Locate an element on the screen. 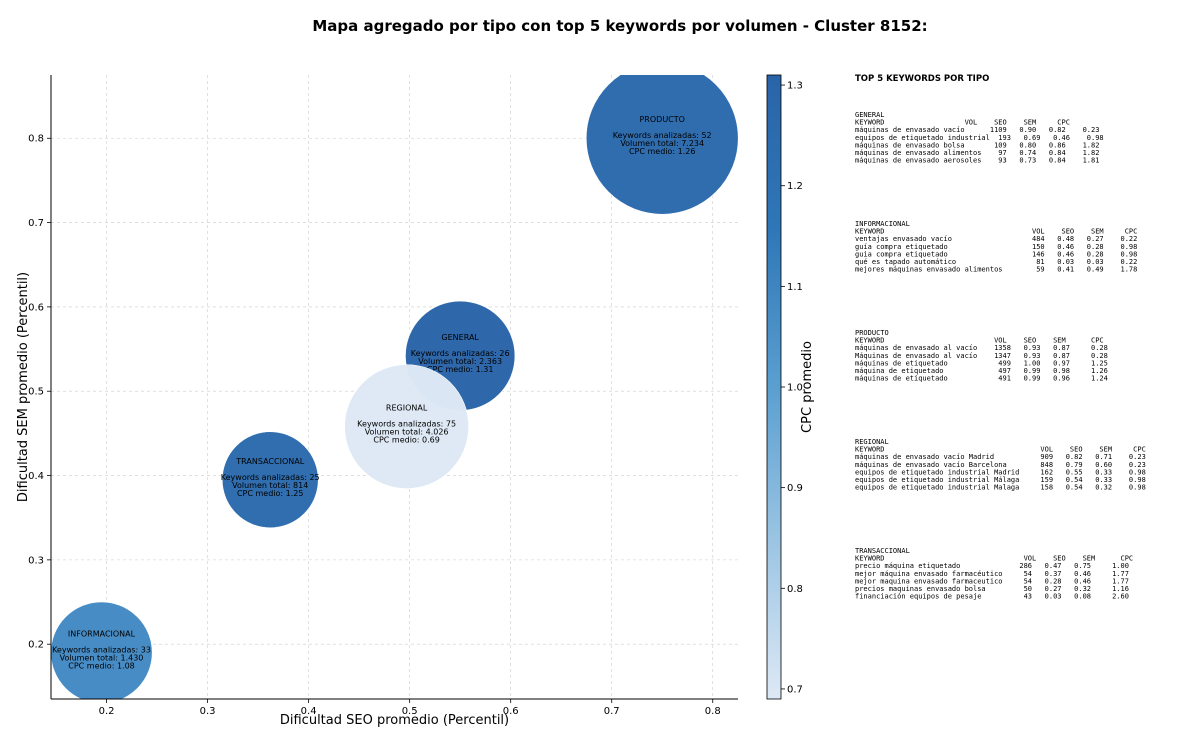 The image size is (1200, 745). bubble-label: INFORMACIONAL is located at coordinates (102, 634).